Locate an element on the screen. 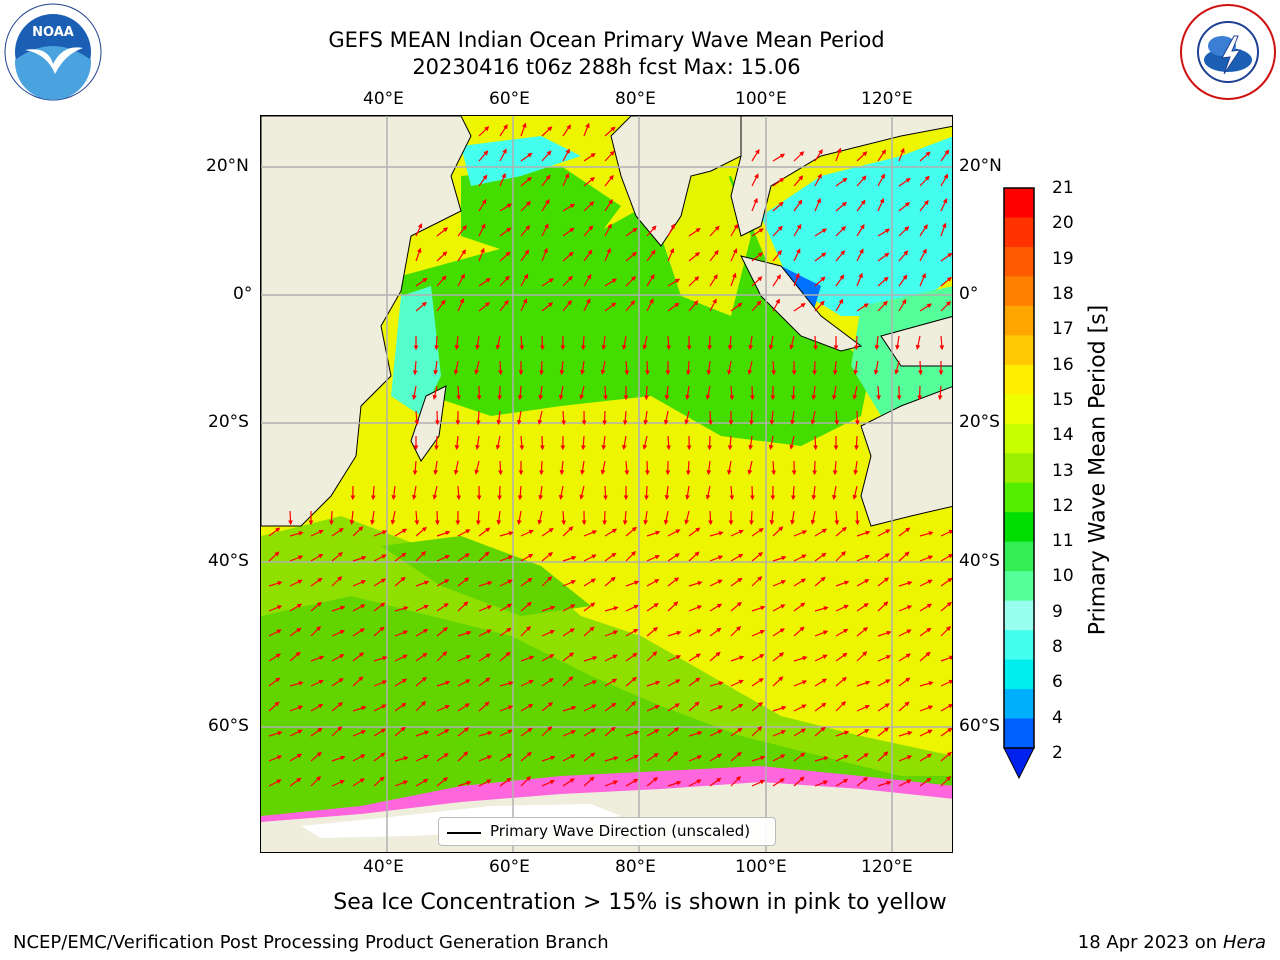 This screenshot has height=960, width=1280. colorbar-tick-label: 10 is located at coordinates (1063, 576).